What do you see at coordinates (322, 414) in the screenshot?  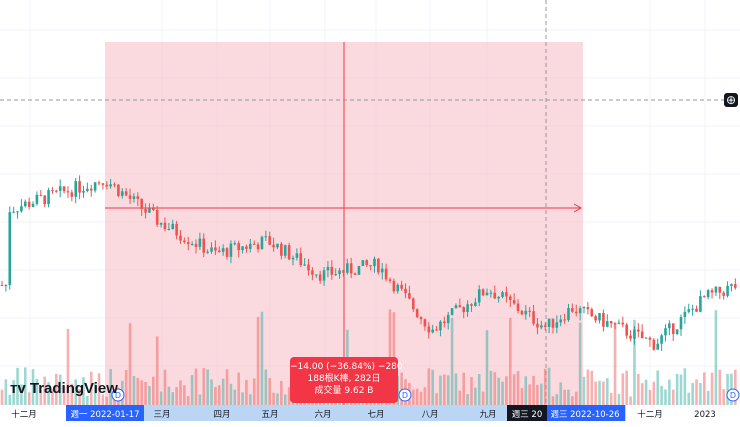 I see `x-axis-tick-label: 六月` at bounding box center [322, 414].